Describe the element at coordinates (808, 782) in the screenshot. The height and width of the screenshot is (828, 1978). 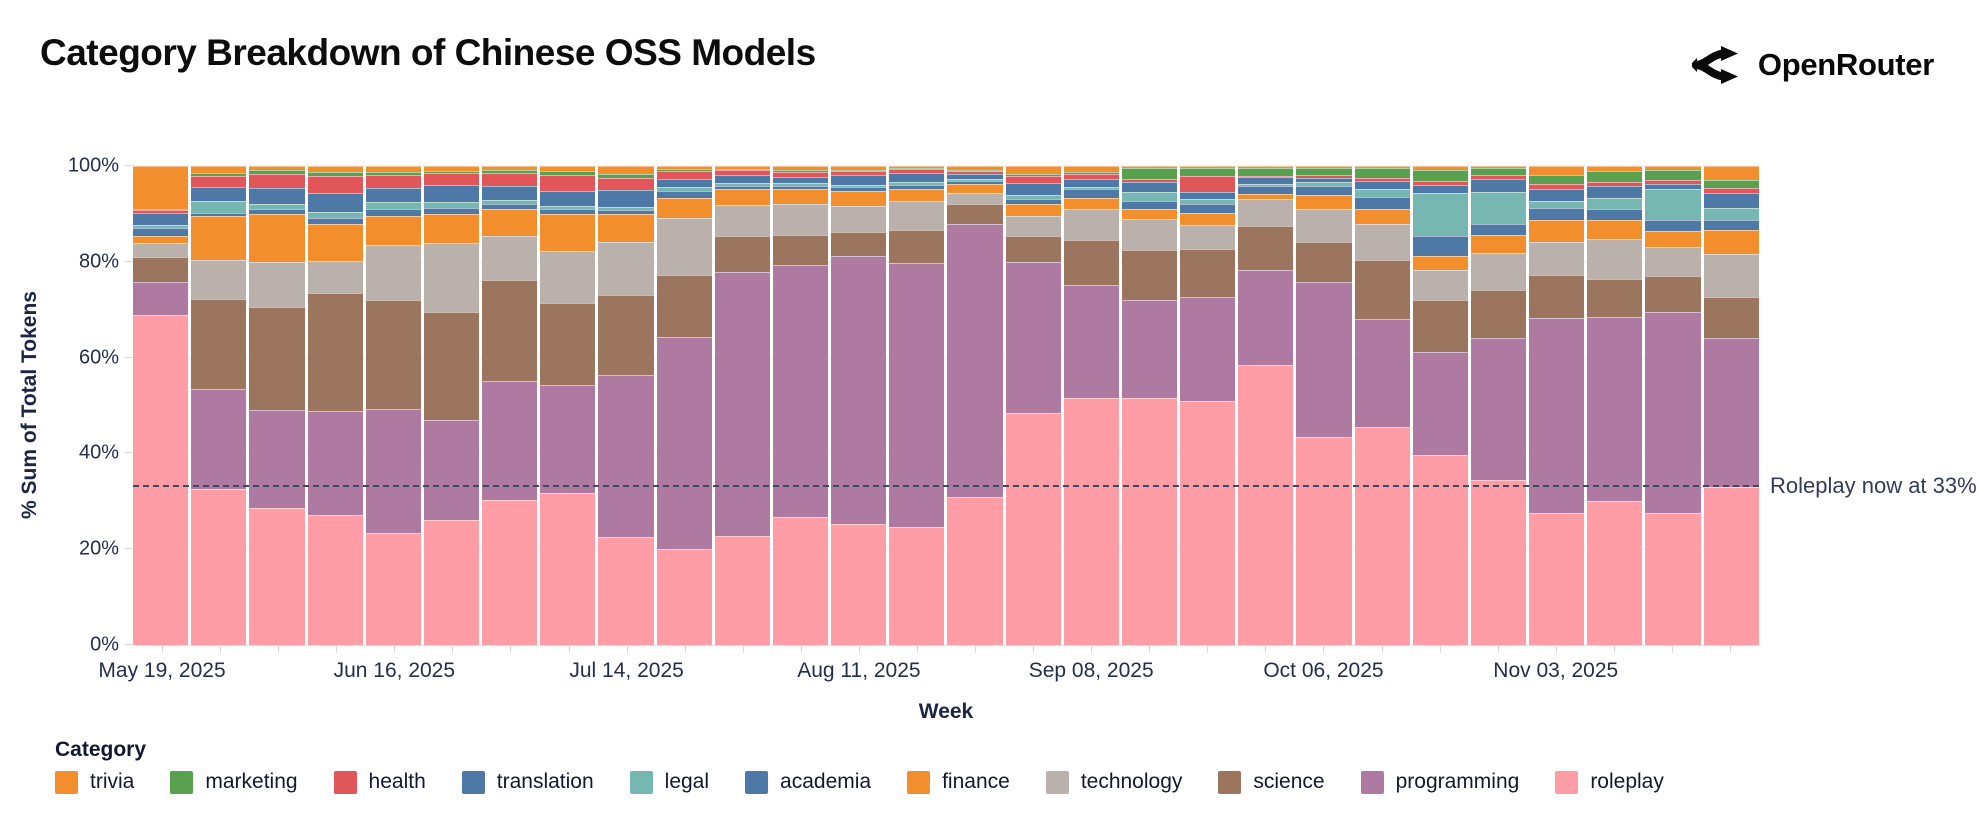
I see `legend-item-academia: academia` at that location.